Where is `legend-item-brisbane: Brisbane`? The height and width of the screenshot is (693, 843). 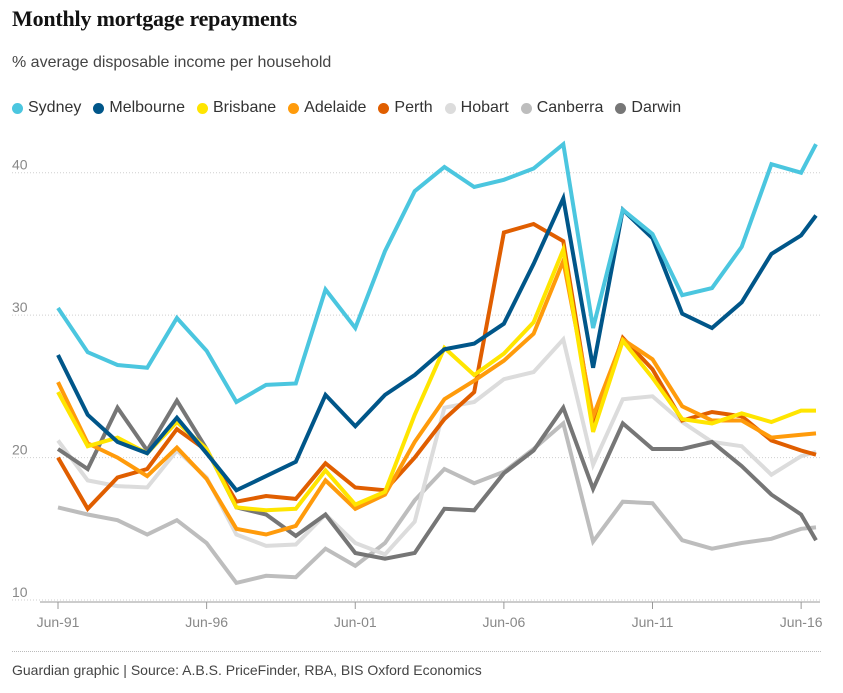 legend-item-brisbane: Brisbane is located at coordinates (236, 108).